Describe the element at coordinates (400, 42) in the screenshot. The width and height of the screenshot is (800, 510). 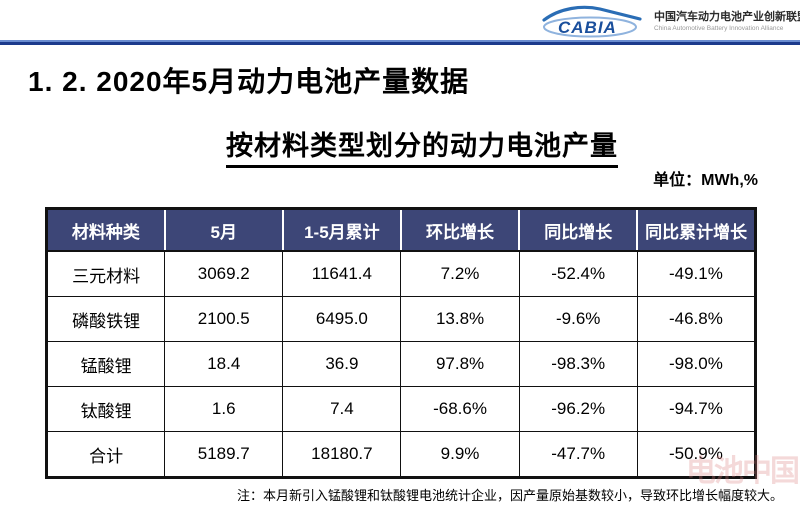
I see `header-divider` at that location.